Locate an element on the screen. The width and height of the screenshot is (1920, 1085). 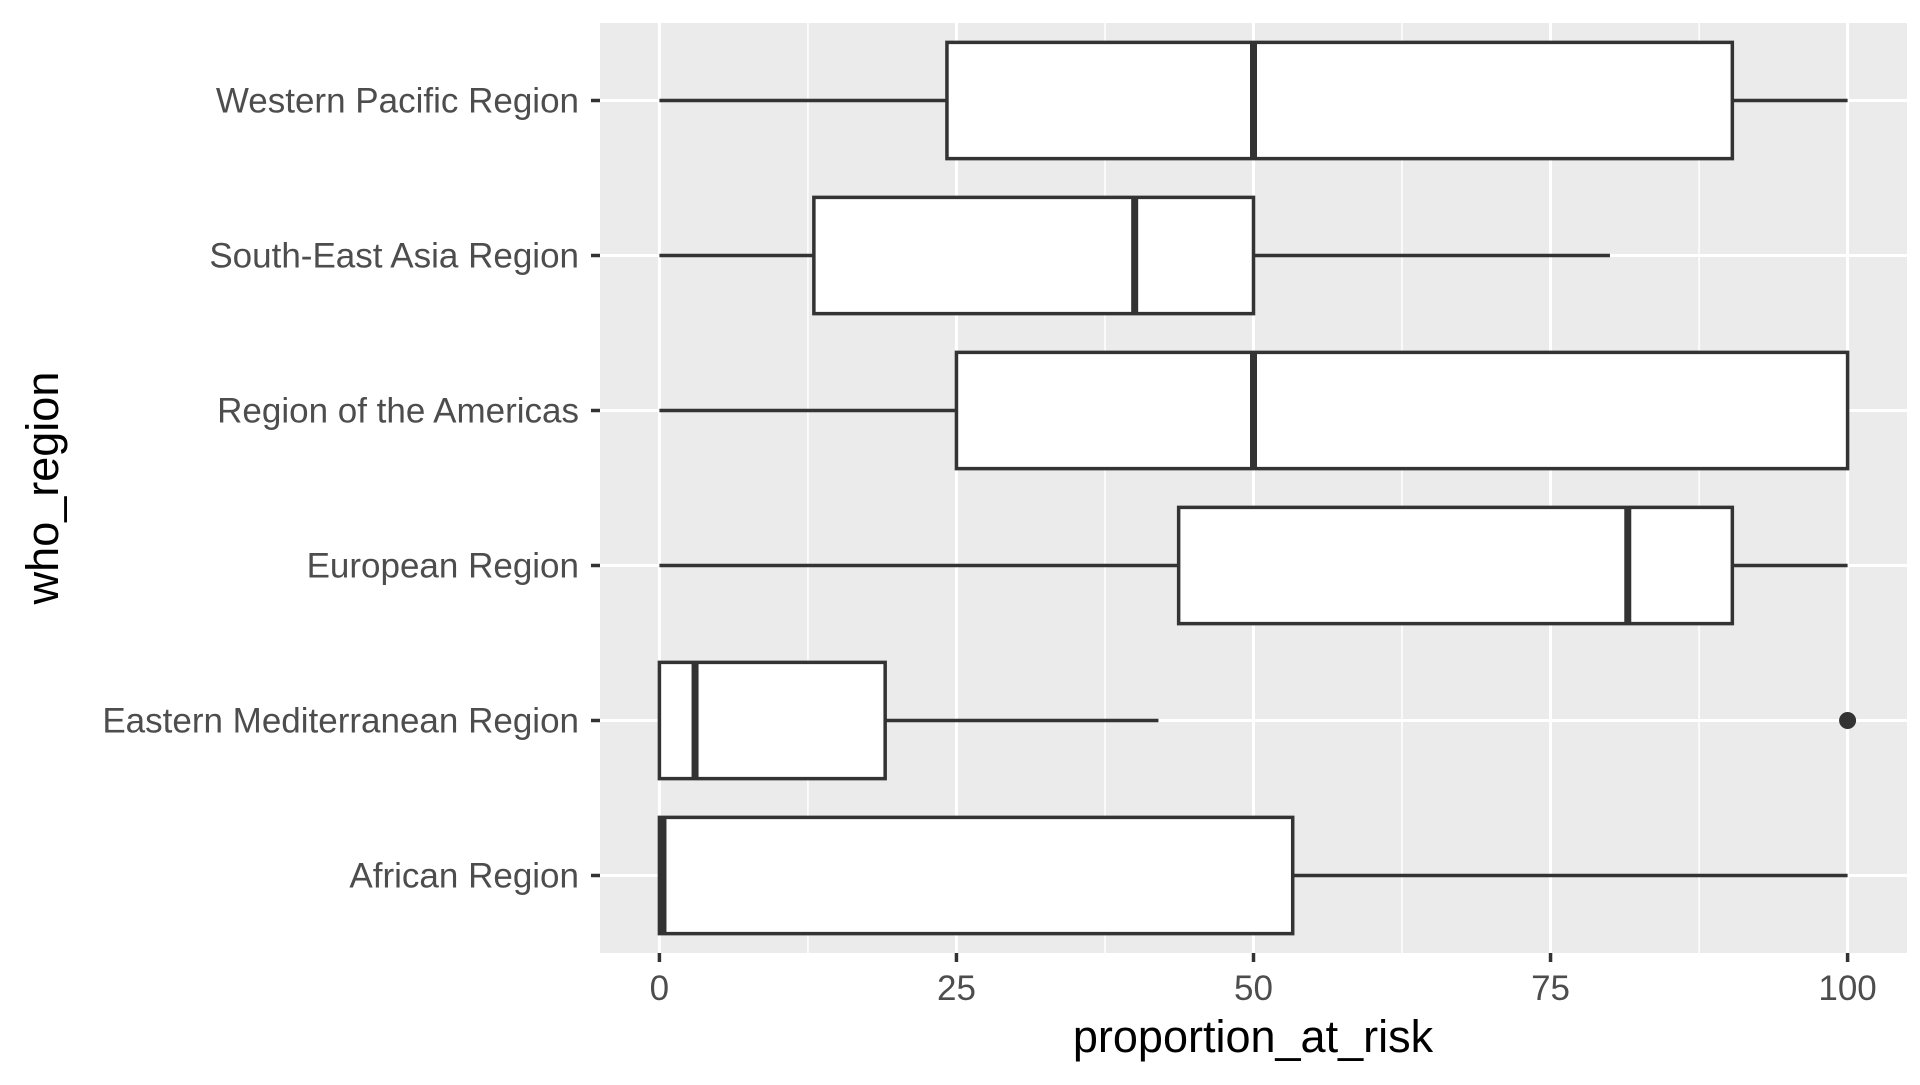
y-tick-label: Region of the Americas is located at coordinates (398, 411).